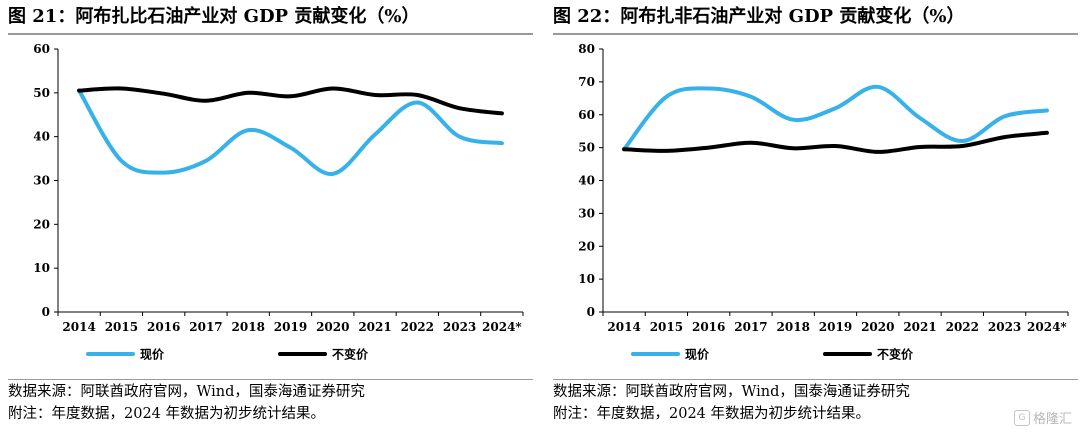 The height and width of the screenshot is (433, 1080). Describe the element at coordinates (167, 414) in the screenshot. I see `figure-21-footnote: 附注：年度数据，2024 年数据为初步统计结果。` at that location.